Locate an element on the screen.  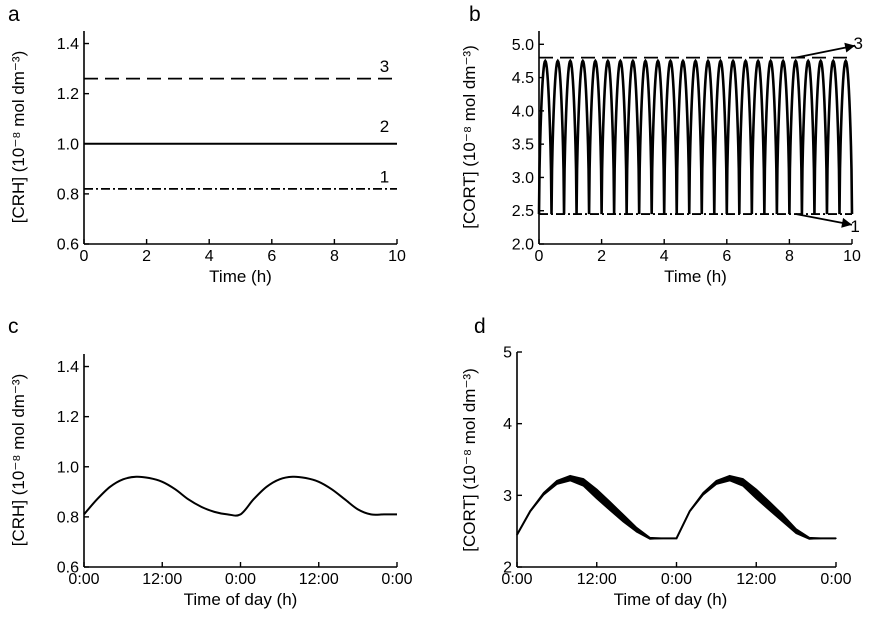
panel-letter: b is located at coordinates (475, 14).